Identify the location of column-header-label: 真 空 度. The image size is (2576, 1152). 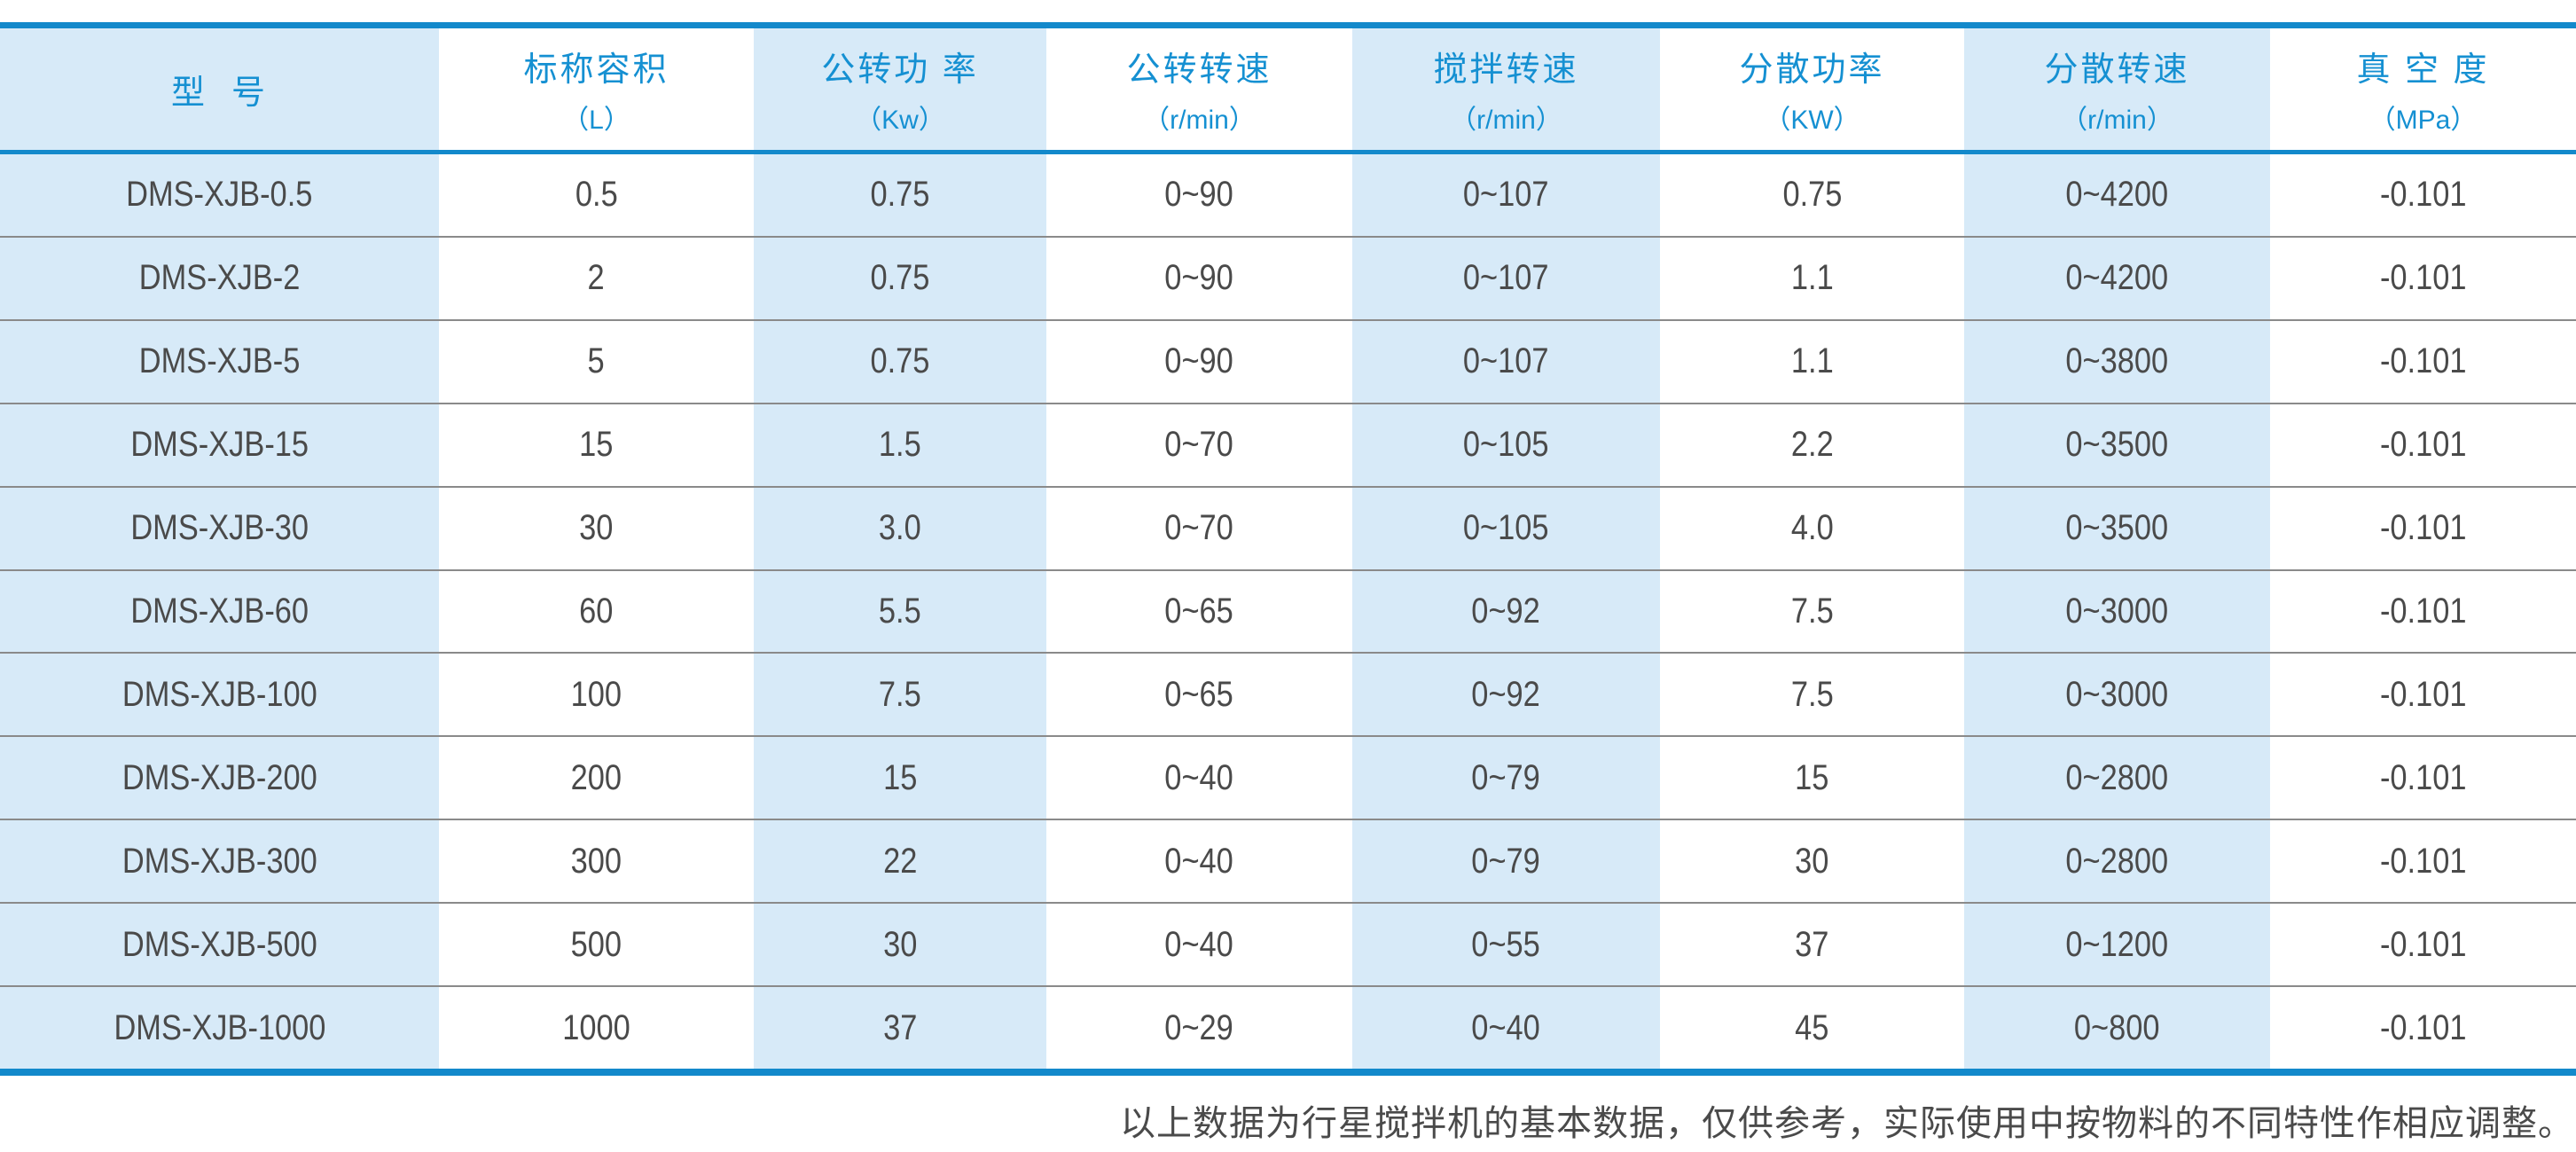
(2423, 70).